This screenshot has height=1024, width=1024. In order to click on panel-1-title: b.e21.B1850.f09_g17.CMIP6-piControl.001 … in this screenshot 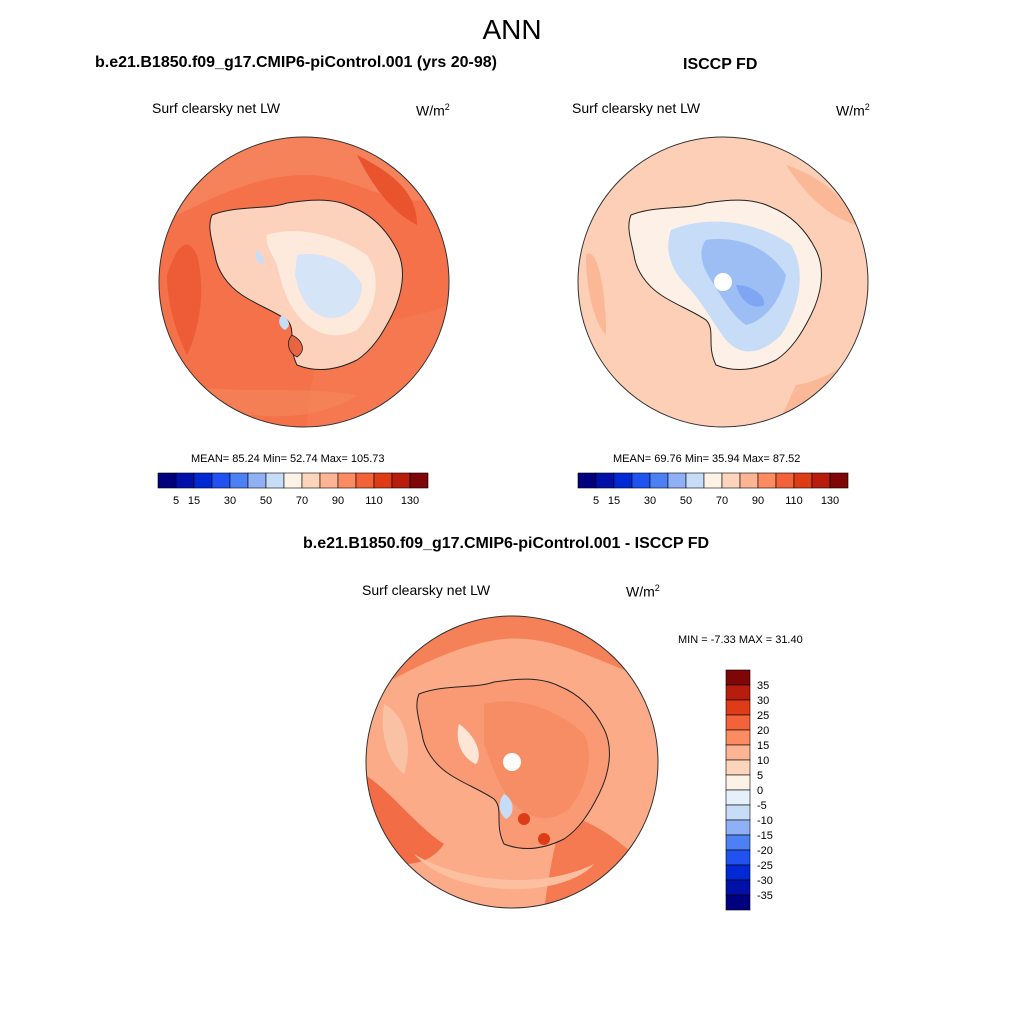, I will do `click(296, 62)`.